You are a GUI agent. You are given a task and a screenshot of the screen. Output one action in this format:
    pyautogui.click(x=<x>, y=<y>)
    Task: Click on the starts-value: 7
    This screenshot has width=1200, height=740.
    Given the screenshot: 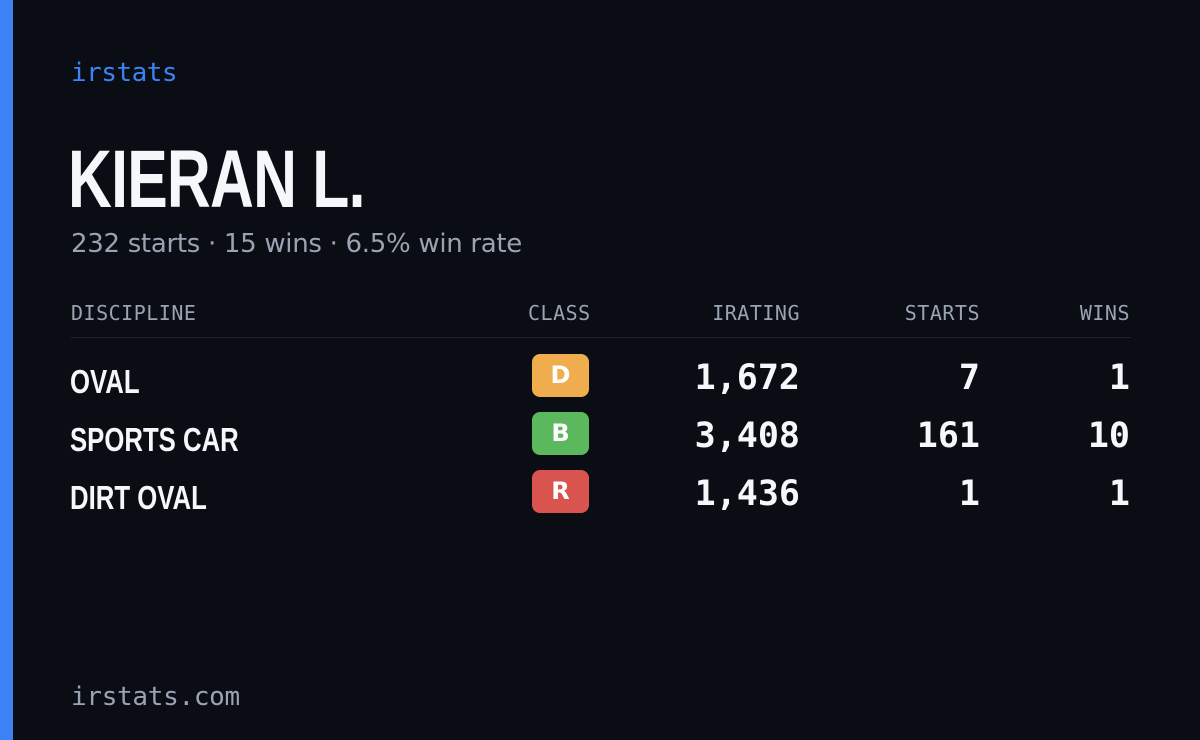 What is the action you would take?
    pyautogui.click(x=969, y=378)
    